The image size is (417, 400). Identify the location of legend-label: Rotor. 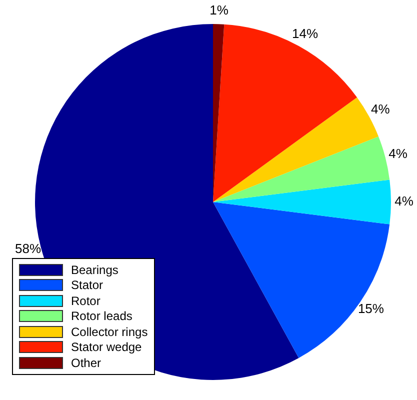
(85, 301).